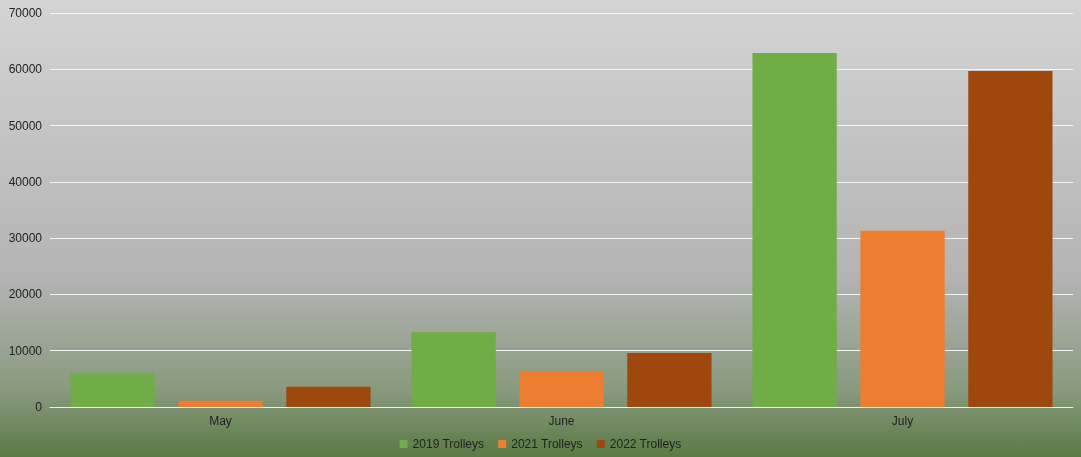  Describe the element at coordinates (448, 444) in the screenshot. I see `legend-label: 2019 Trolleys` at that location.